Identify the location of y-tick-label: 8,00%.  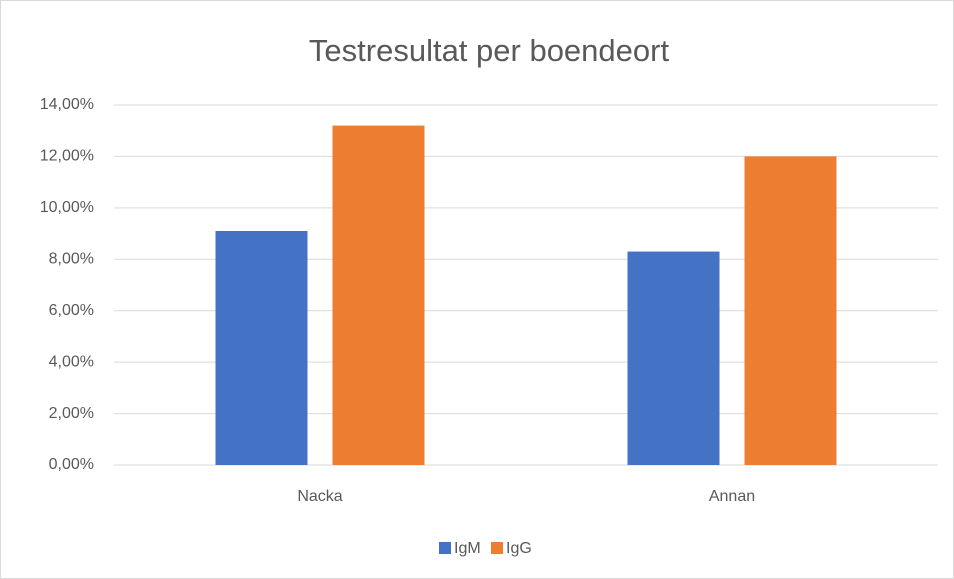
(71, 259).